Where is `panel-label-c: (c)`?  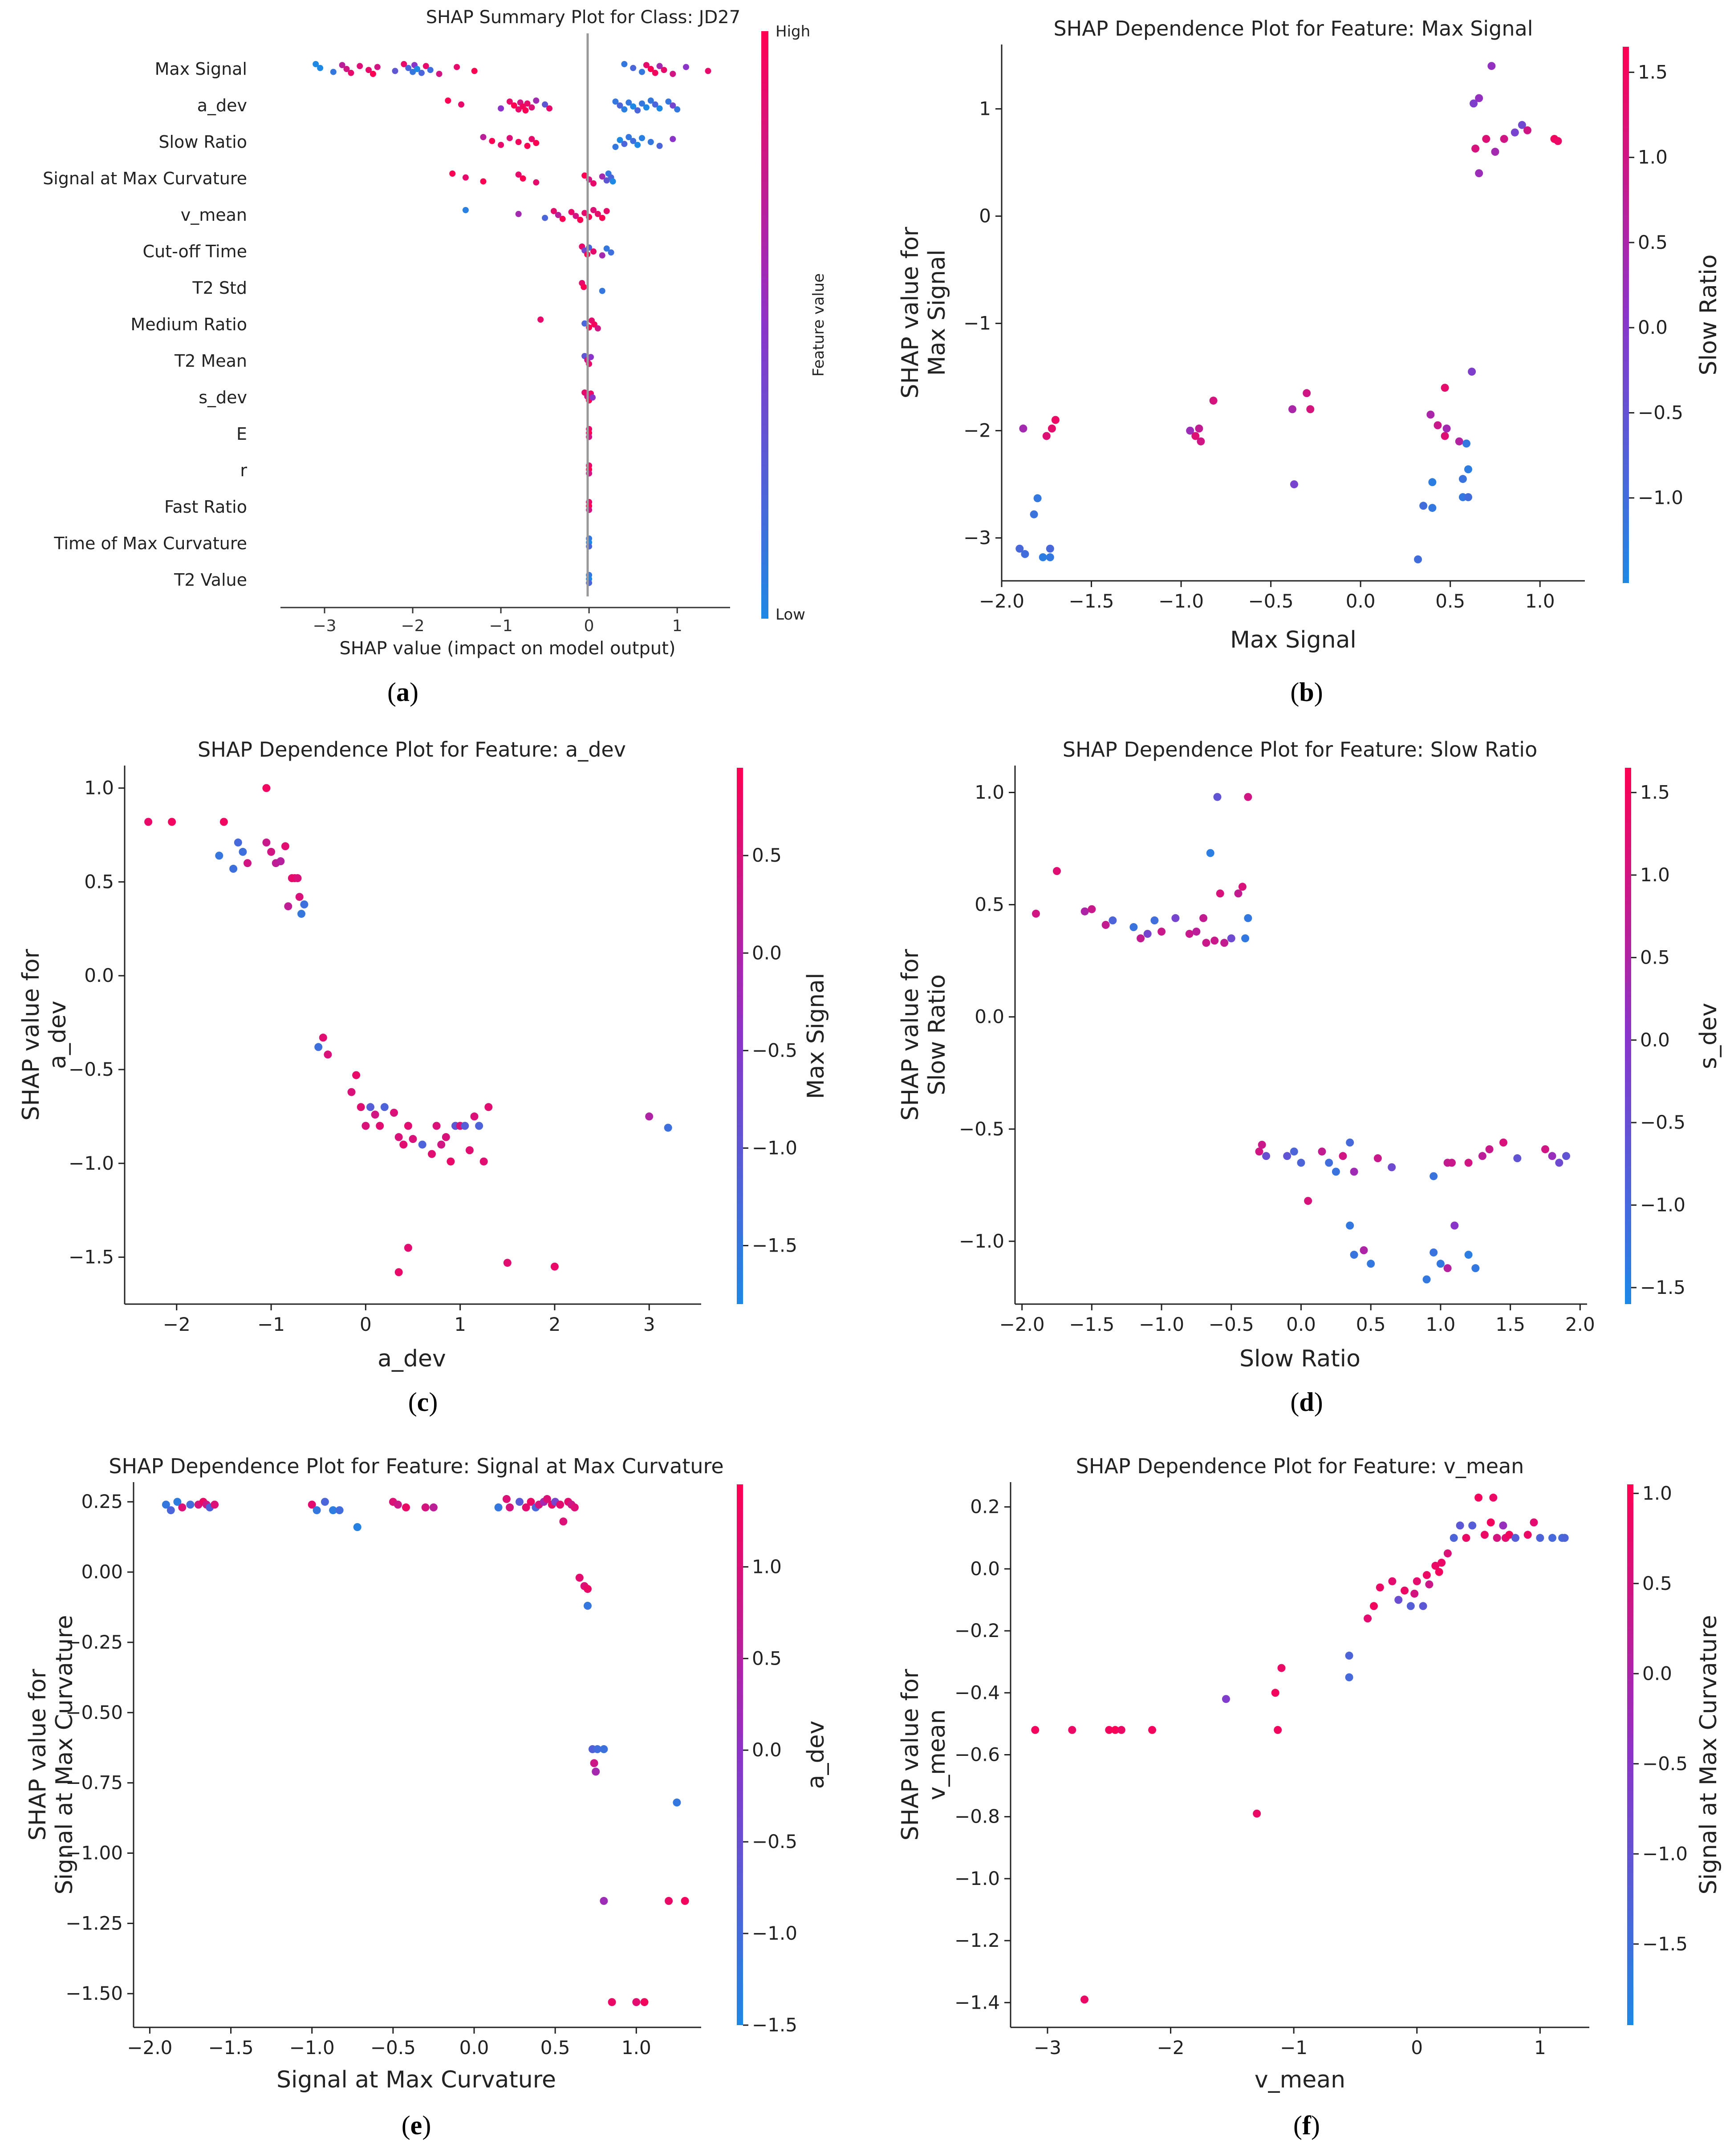 panel-label-c: (c) is located at coordinates (423, 1402).